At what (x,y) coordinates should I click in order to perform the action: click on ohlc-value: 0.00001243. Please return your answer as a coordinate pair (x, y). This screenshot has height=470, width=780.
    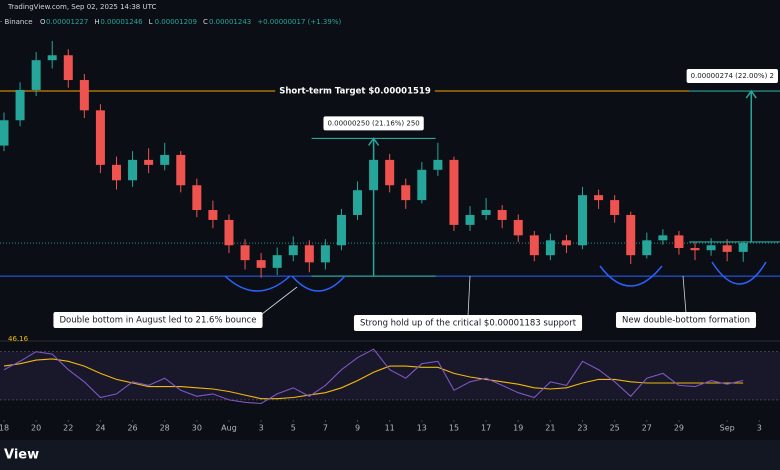
    Looking at the image, I should click on (230, 22).